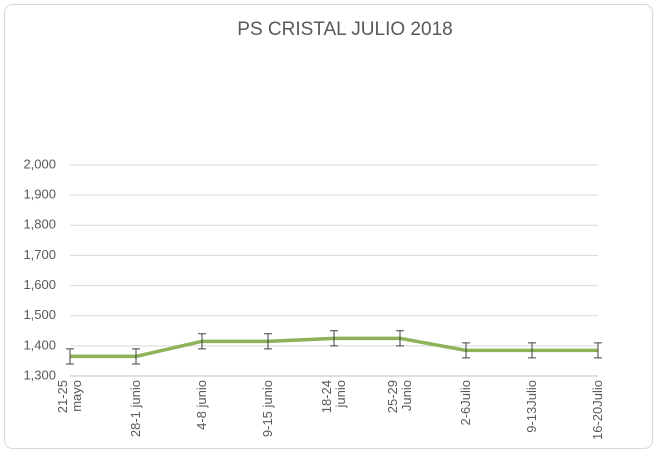 This screenshot has height=453, width=657. Describe the element at coordinates (39, 224) in the screenshot. I see `y-tick-label: 1,800` at that location.